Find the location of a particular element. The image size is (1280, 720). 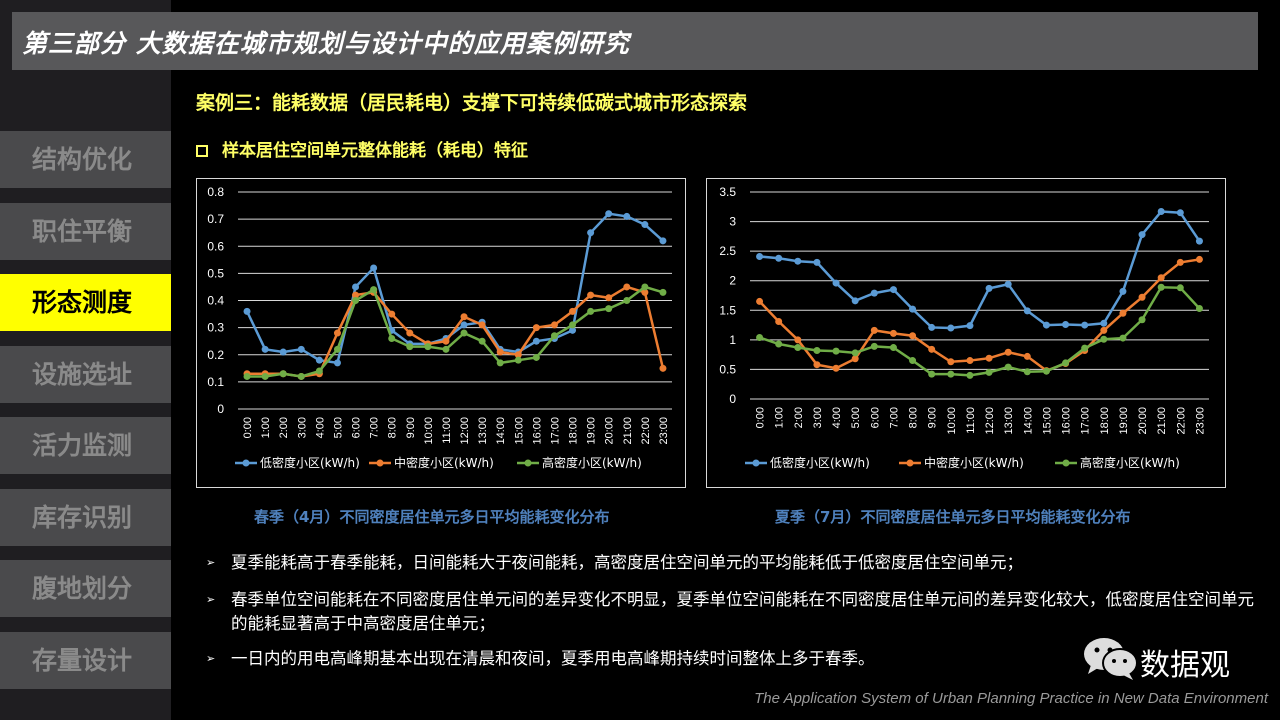

y-tick-label: 0.4 is located at coordinates (215, 301).